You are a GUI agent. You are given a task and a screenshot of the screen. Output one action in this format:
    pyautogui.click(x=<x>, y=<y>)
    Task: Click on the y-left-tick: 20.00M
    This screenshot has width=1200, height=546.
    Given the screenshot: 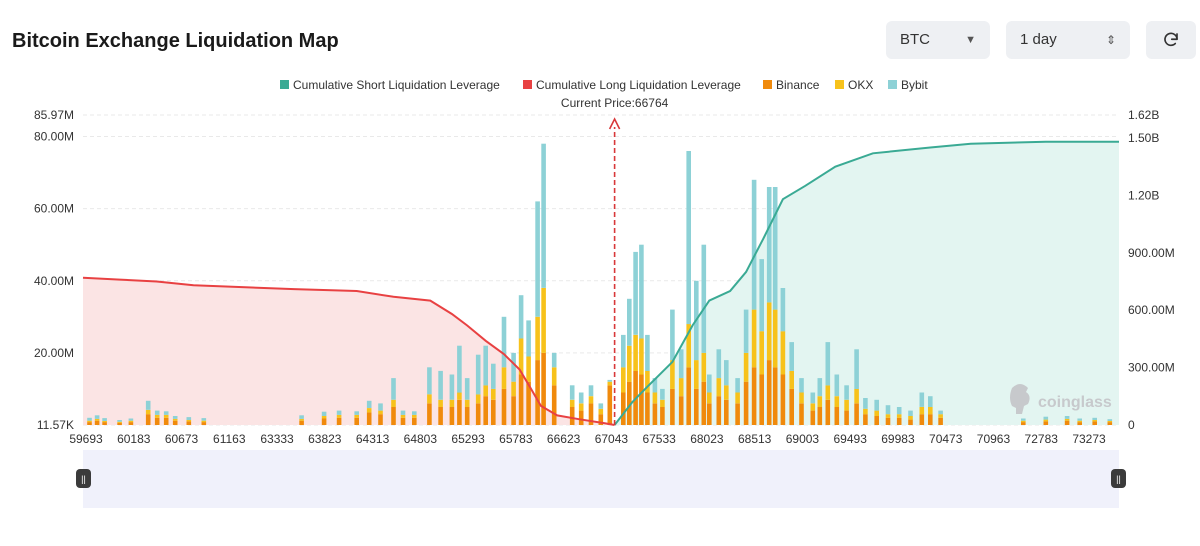 What is the action you would take?
    pyautogui.click(x=54, y=353)
    